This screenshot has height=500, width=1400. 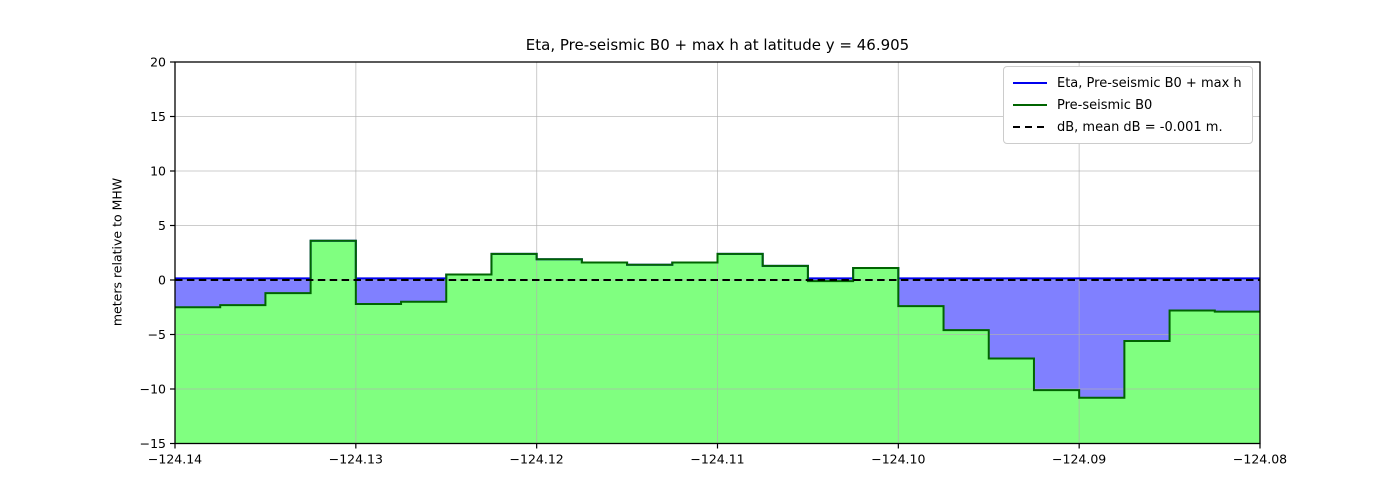 What do you see at coordinates (158, 116) in the screenshot?
I see `y-tick-label: 15` at bounding box center [158, 116].